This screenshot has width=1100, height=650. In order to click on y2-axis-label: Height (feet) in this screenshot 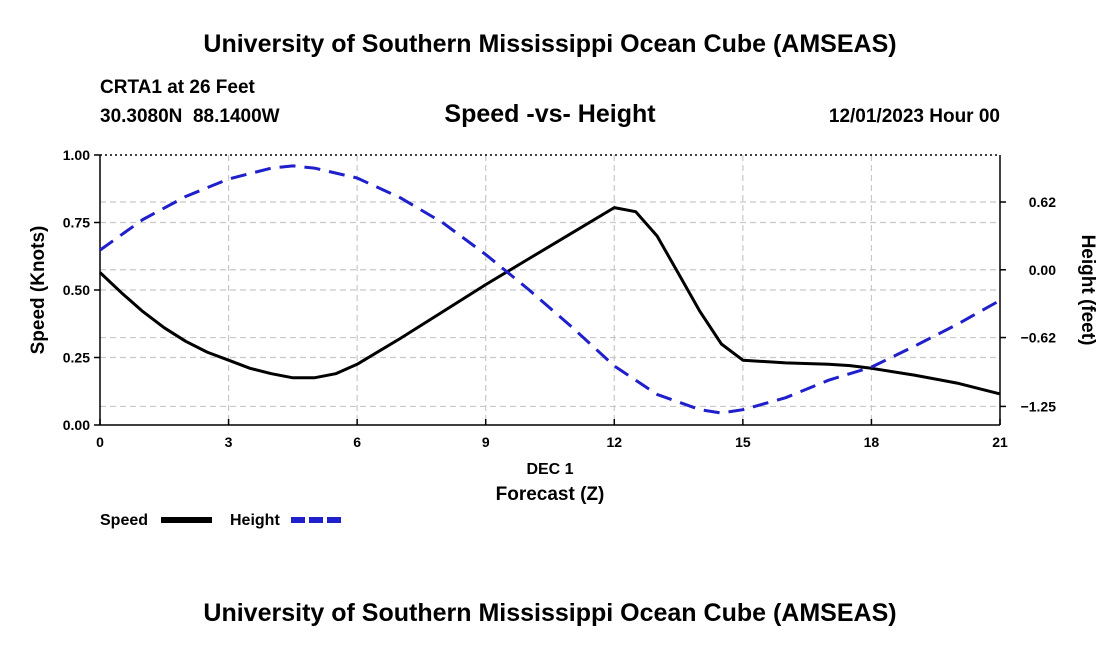, I will do `click(1087, 290)`.